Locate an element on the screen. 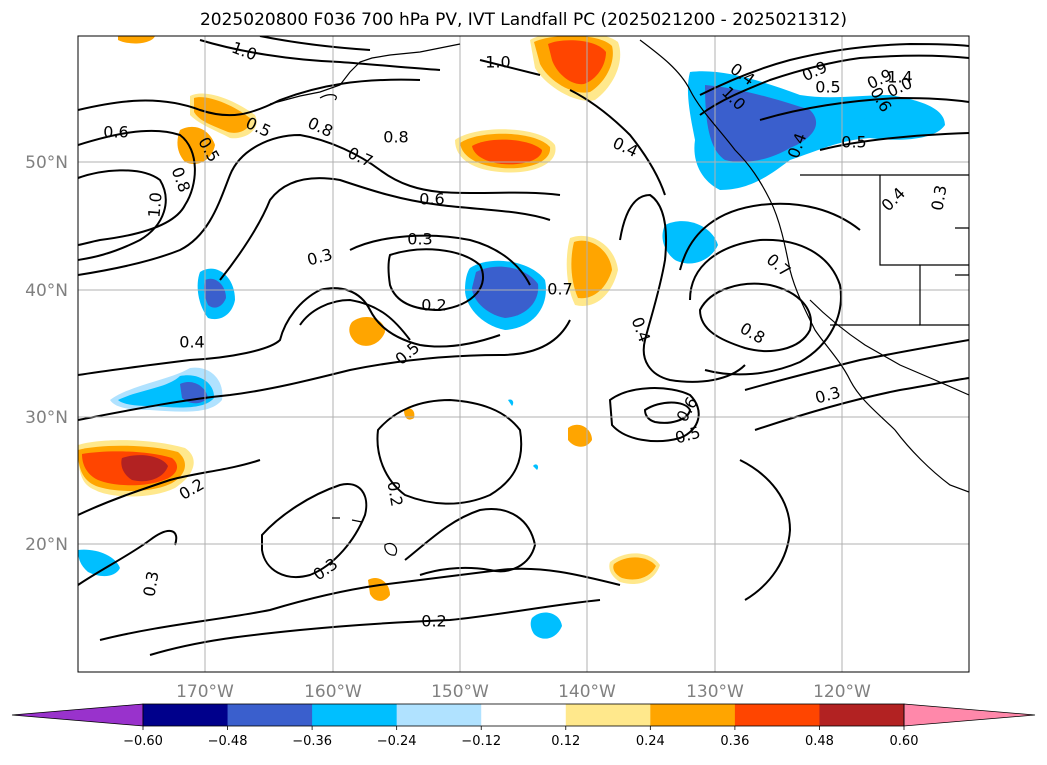 The width and height of the screenshot is (1047, 765). colorbar-tick-label: 0.12 is located at coordinates (565, 741).